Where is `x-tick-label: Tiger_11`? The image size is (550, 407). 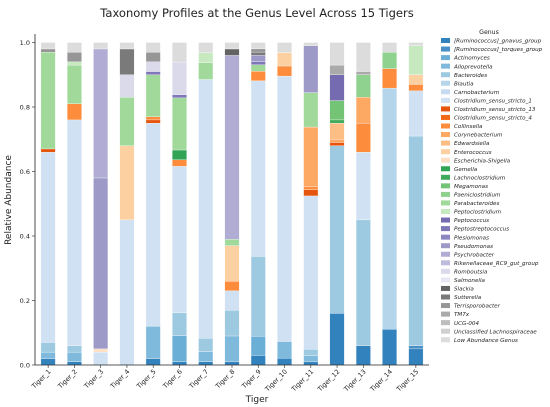
x-tick-label: Tiger_11 is located at coordinates (302, 381).